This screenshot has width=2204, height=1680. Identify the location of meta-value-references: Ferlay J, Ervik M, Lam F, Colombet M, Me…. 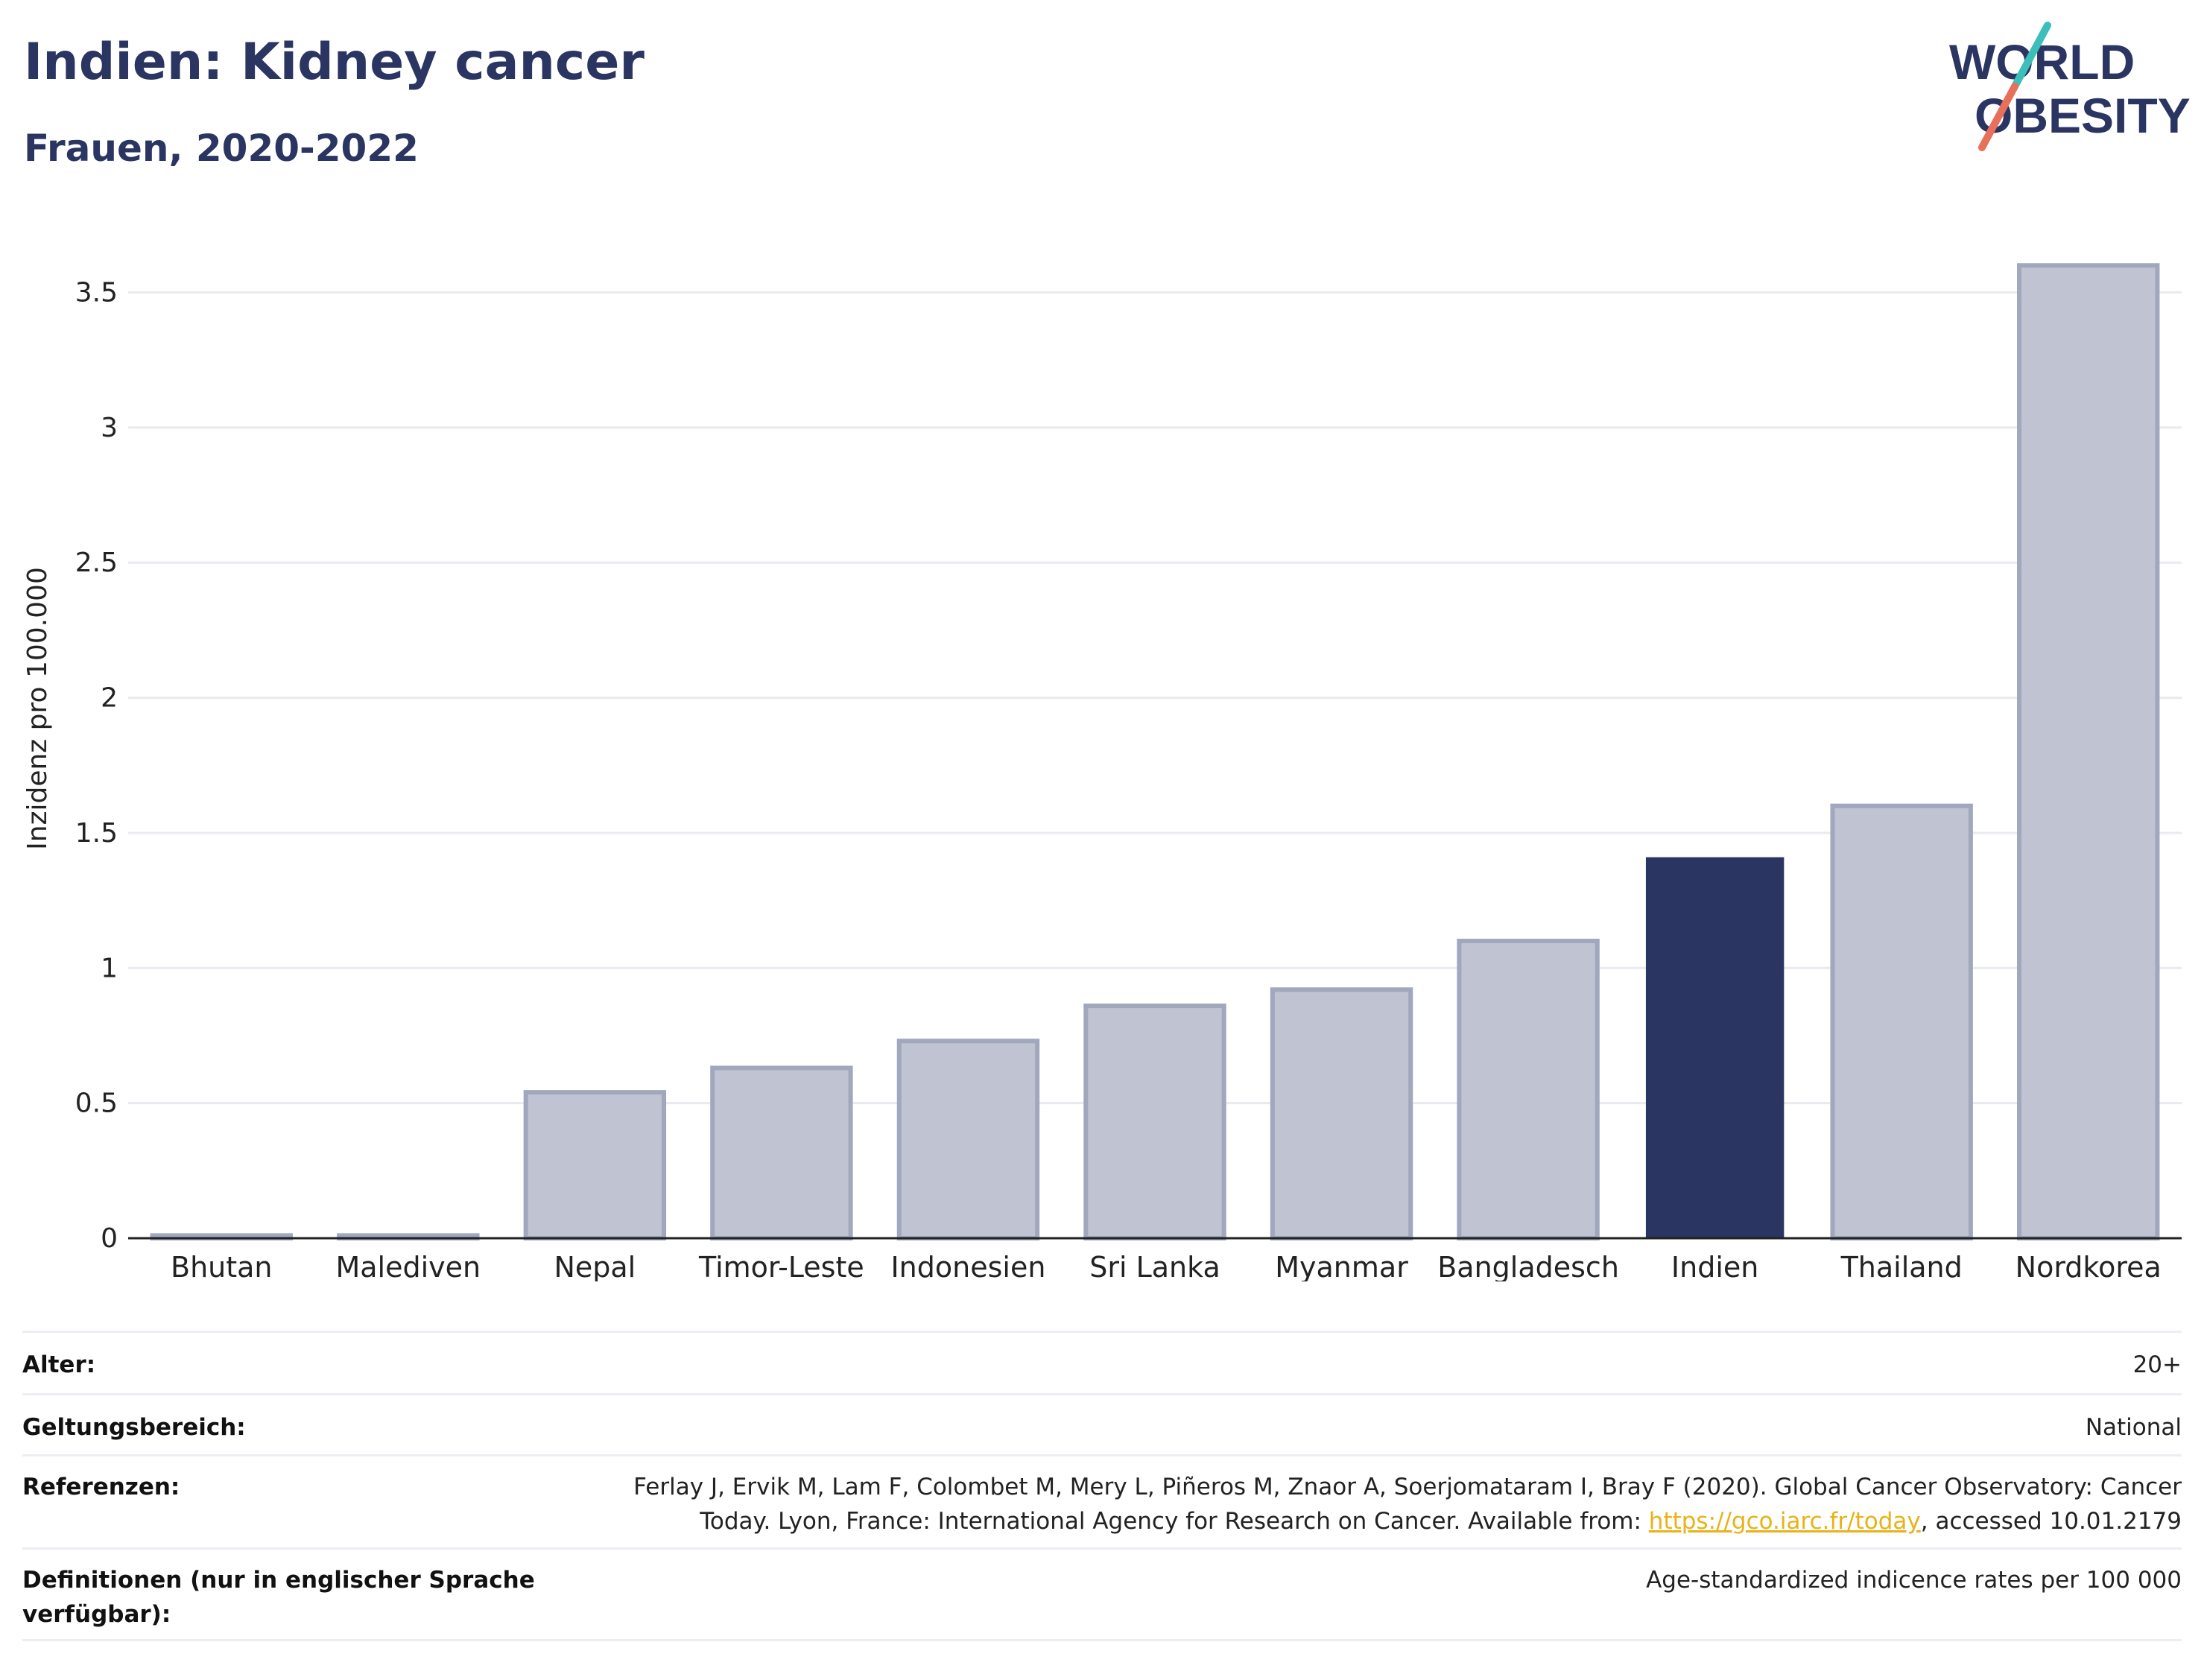
(1407, 1504).